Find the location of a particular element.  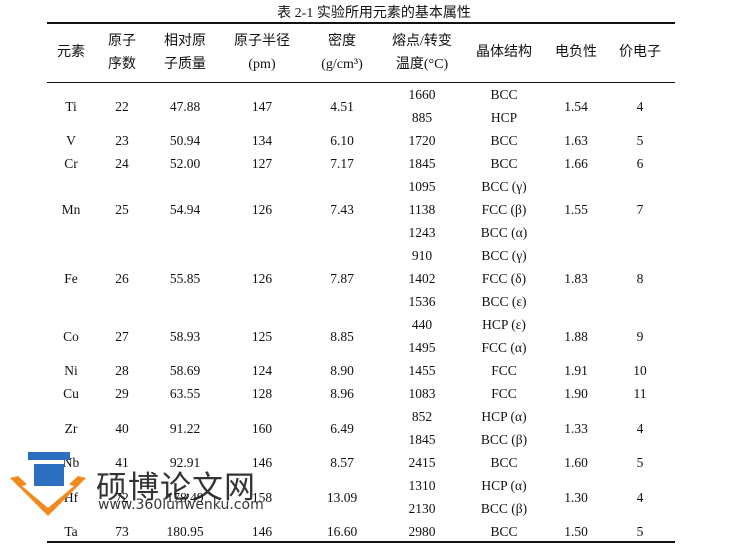

atomic-radius: 160 is located at coordinates (262, 428).